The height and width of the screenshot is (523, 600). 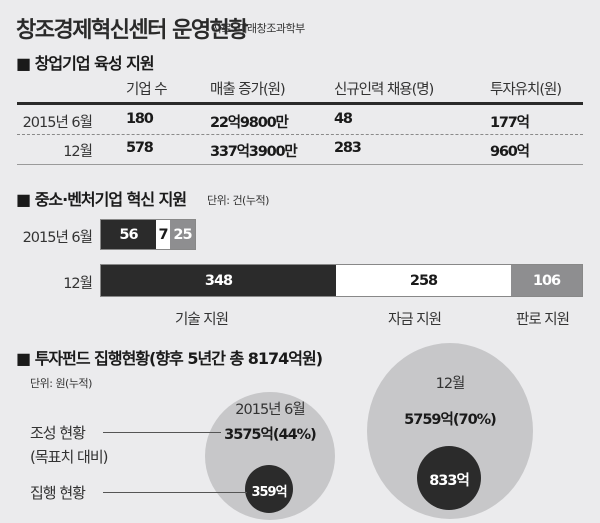 What do you see at coordinates (546, 280) in the screenshot?
I see `bar-segment-market: 106` at bounding box center [546, 280].